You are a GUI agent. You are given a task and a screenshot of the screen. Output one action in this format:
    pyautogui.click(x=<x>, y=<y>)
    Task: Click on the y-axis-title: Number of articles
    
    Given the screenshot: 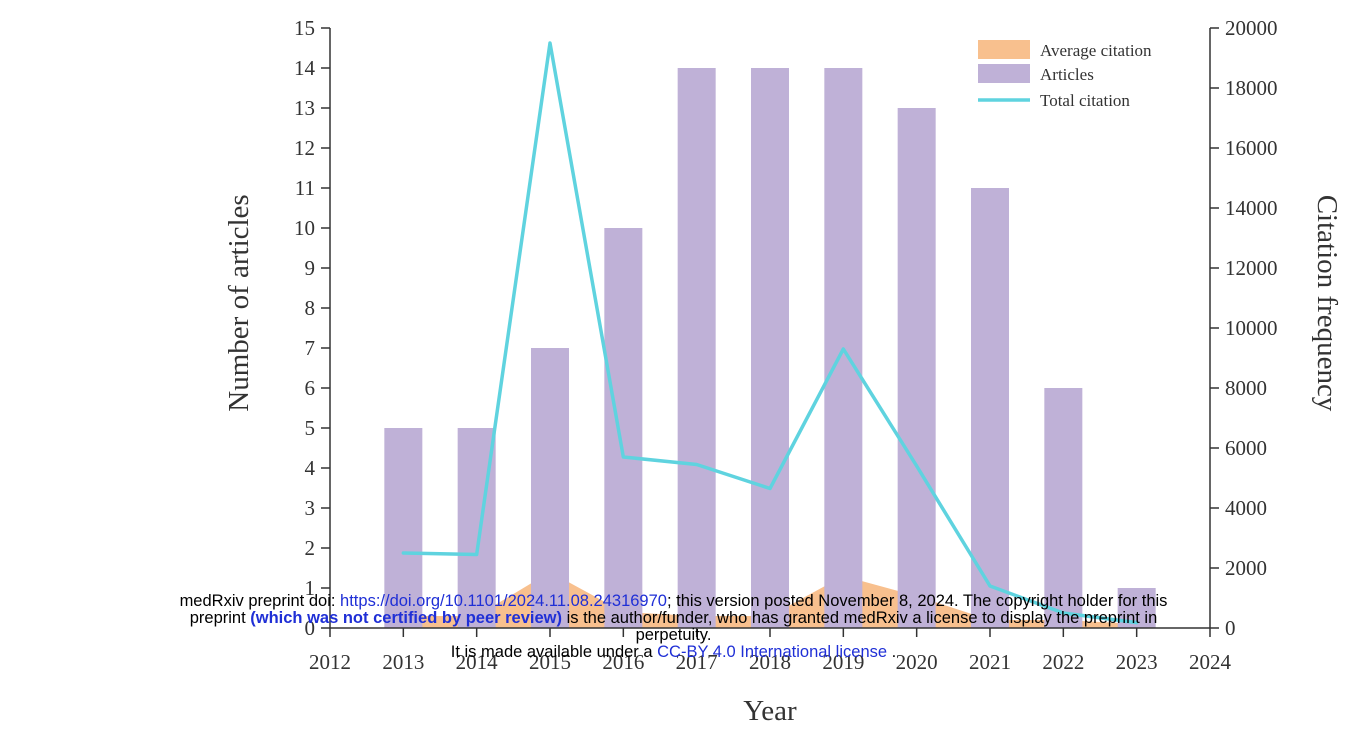 What is the action you would take?
    pyautogui.click(x=239, y=302)
    